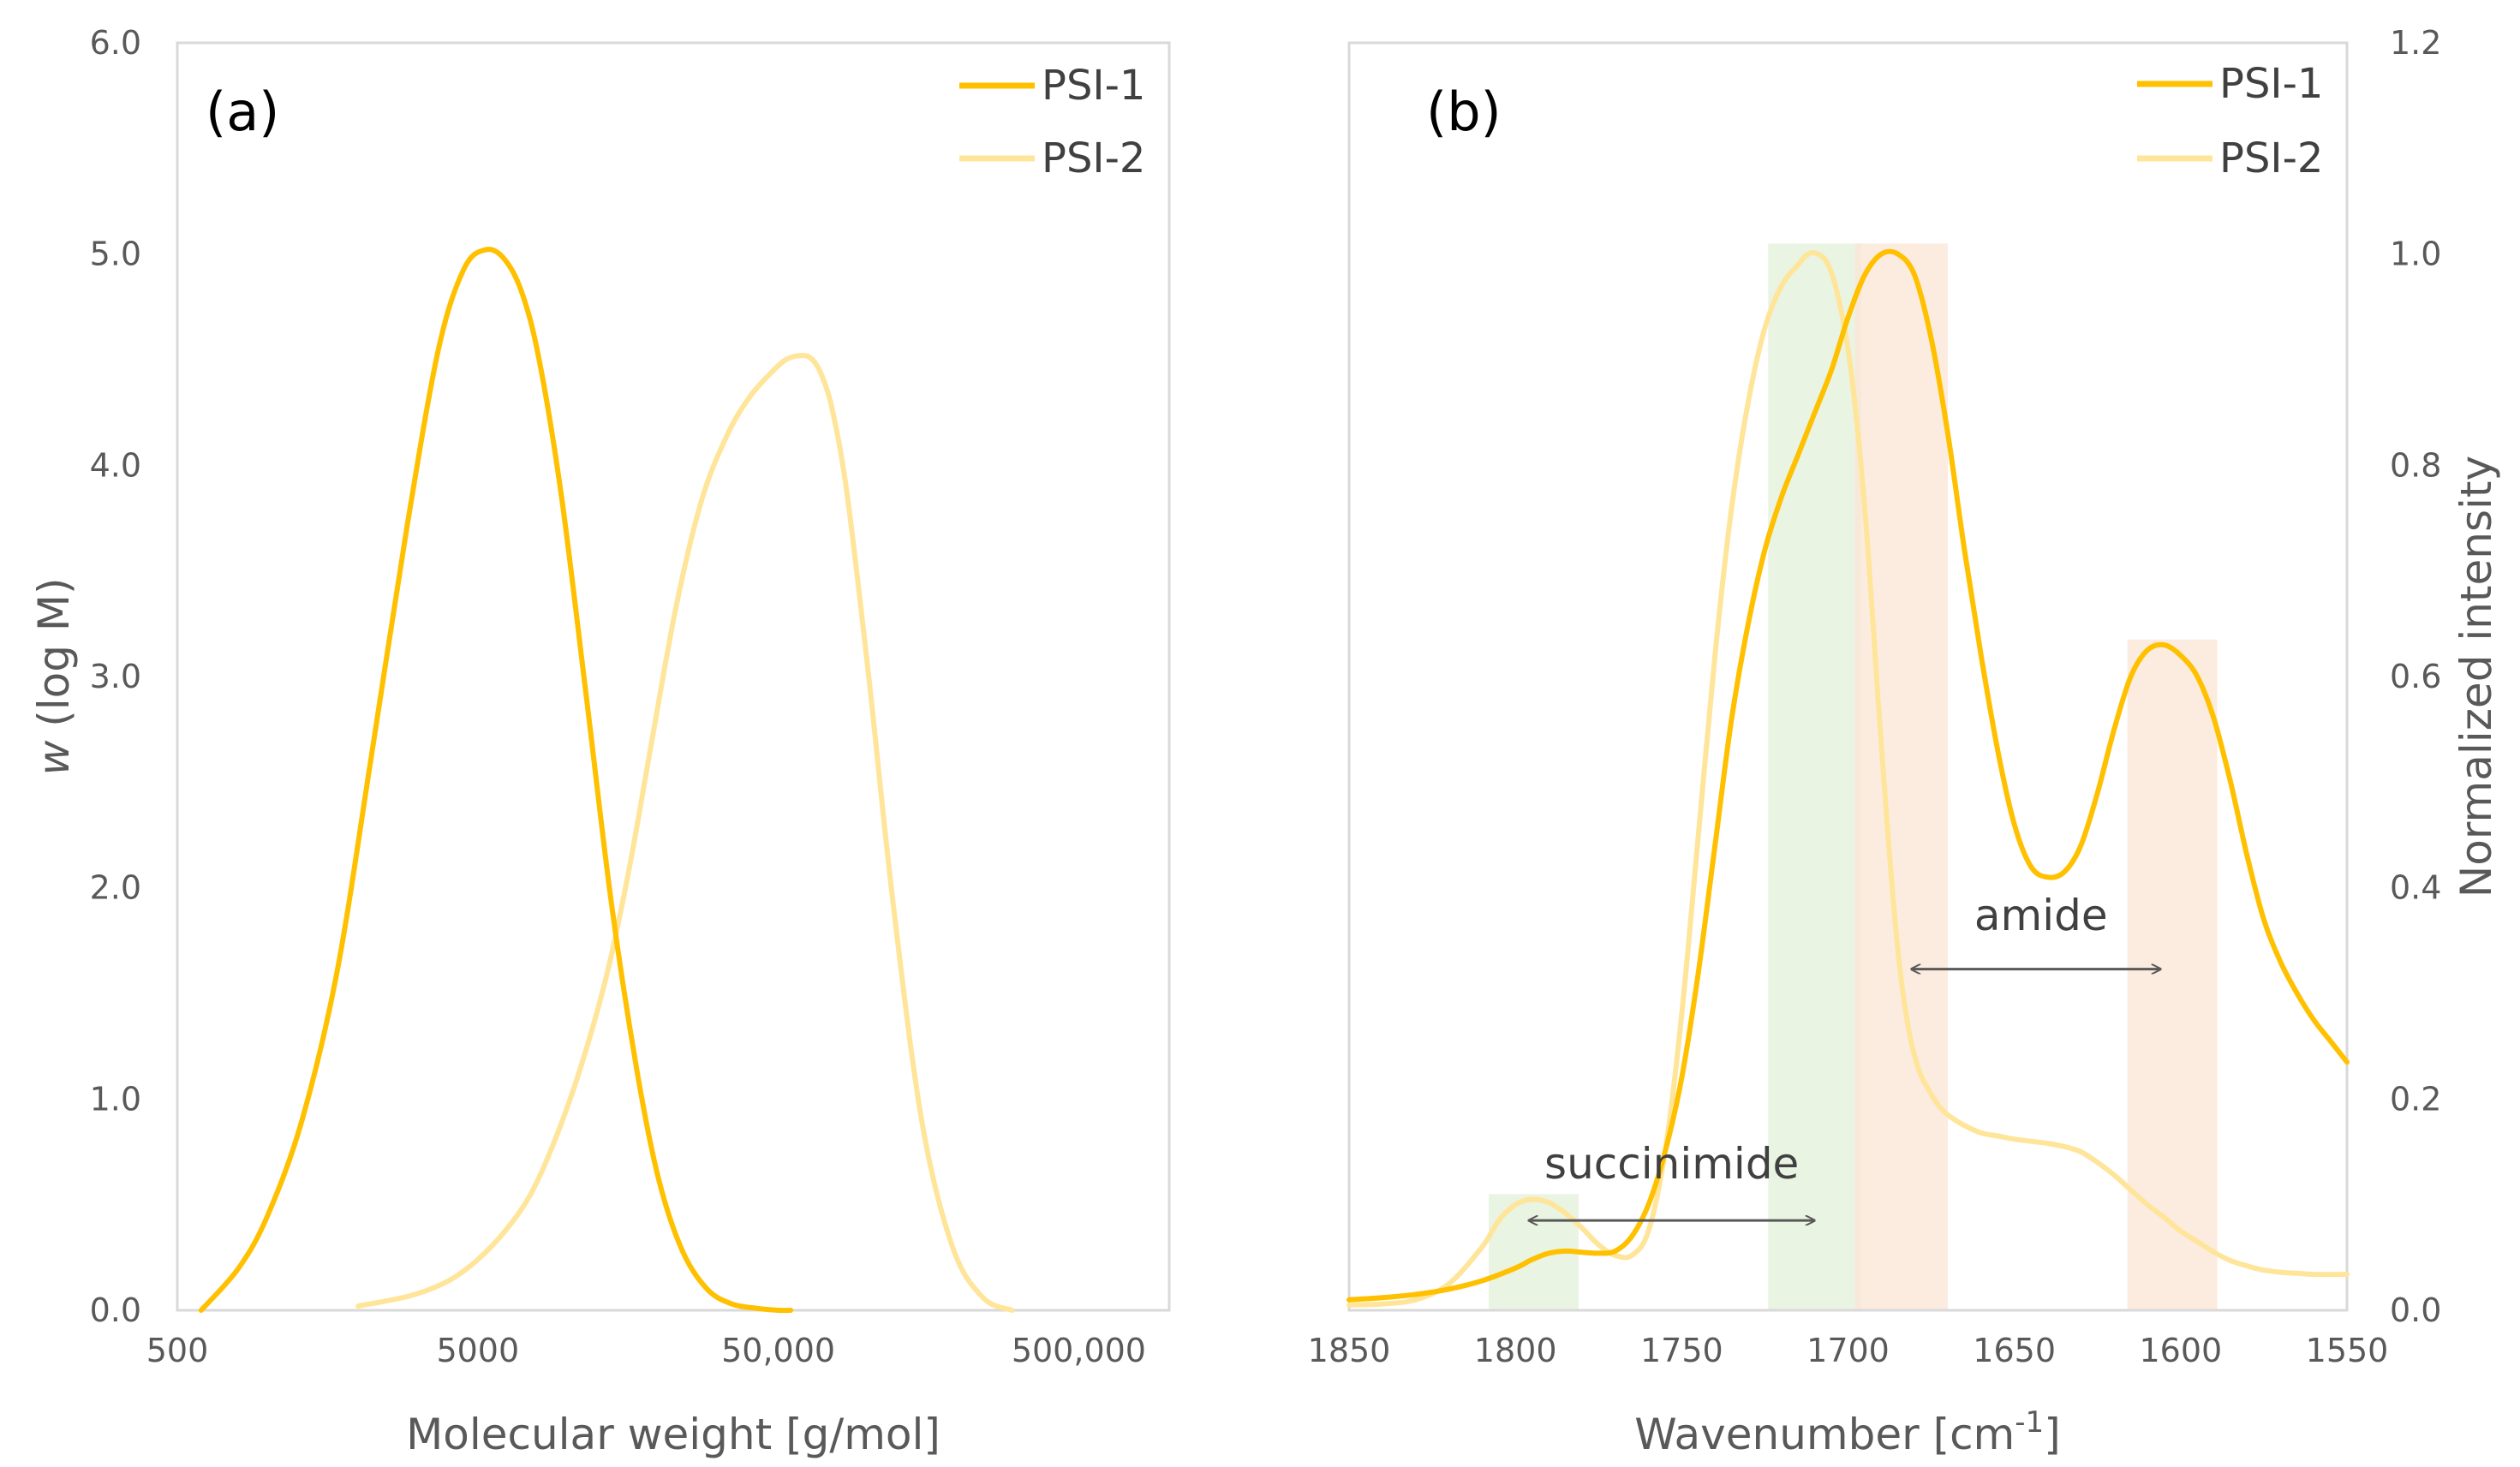 This screenshot has height=1467, width=2520. What do you see at coordinates (1350, 1350) in the screenshot?
I see `x-tick-label: 1850` at bounding box center [1350, 1350].